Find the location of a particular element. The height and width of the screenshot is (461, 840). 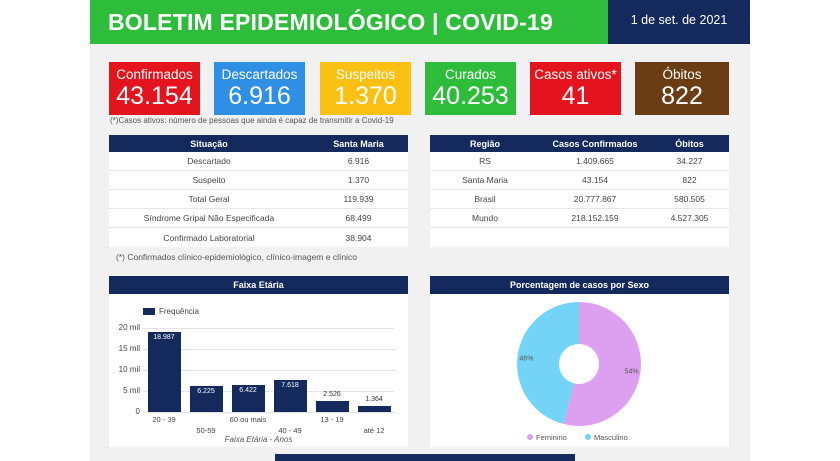

x-tick-label: 40 - 49 is located at coordinates (290, 430).